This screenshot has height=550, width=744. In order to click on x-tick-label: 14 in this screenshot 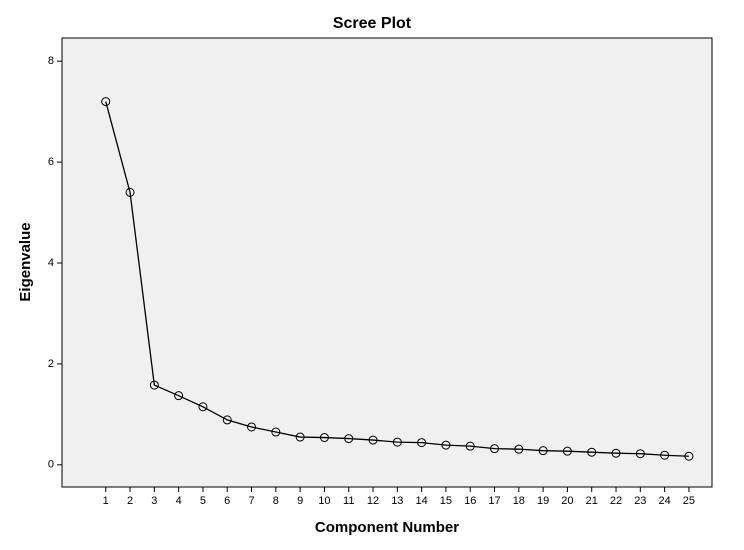, I will do `click(422, 501)`.